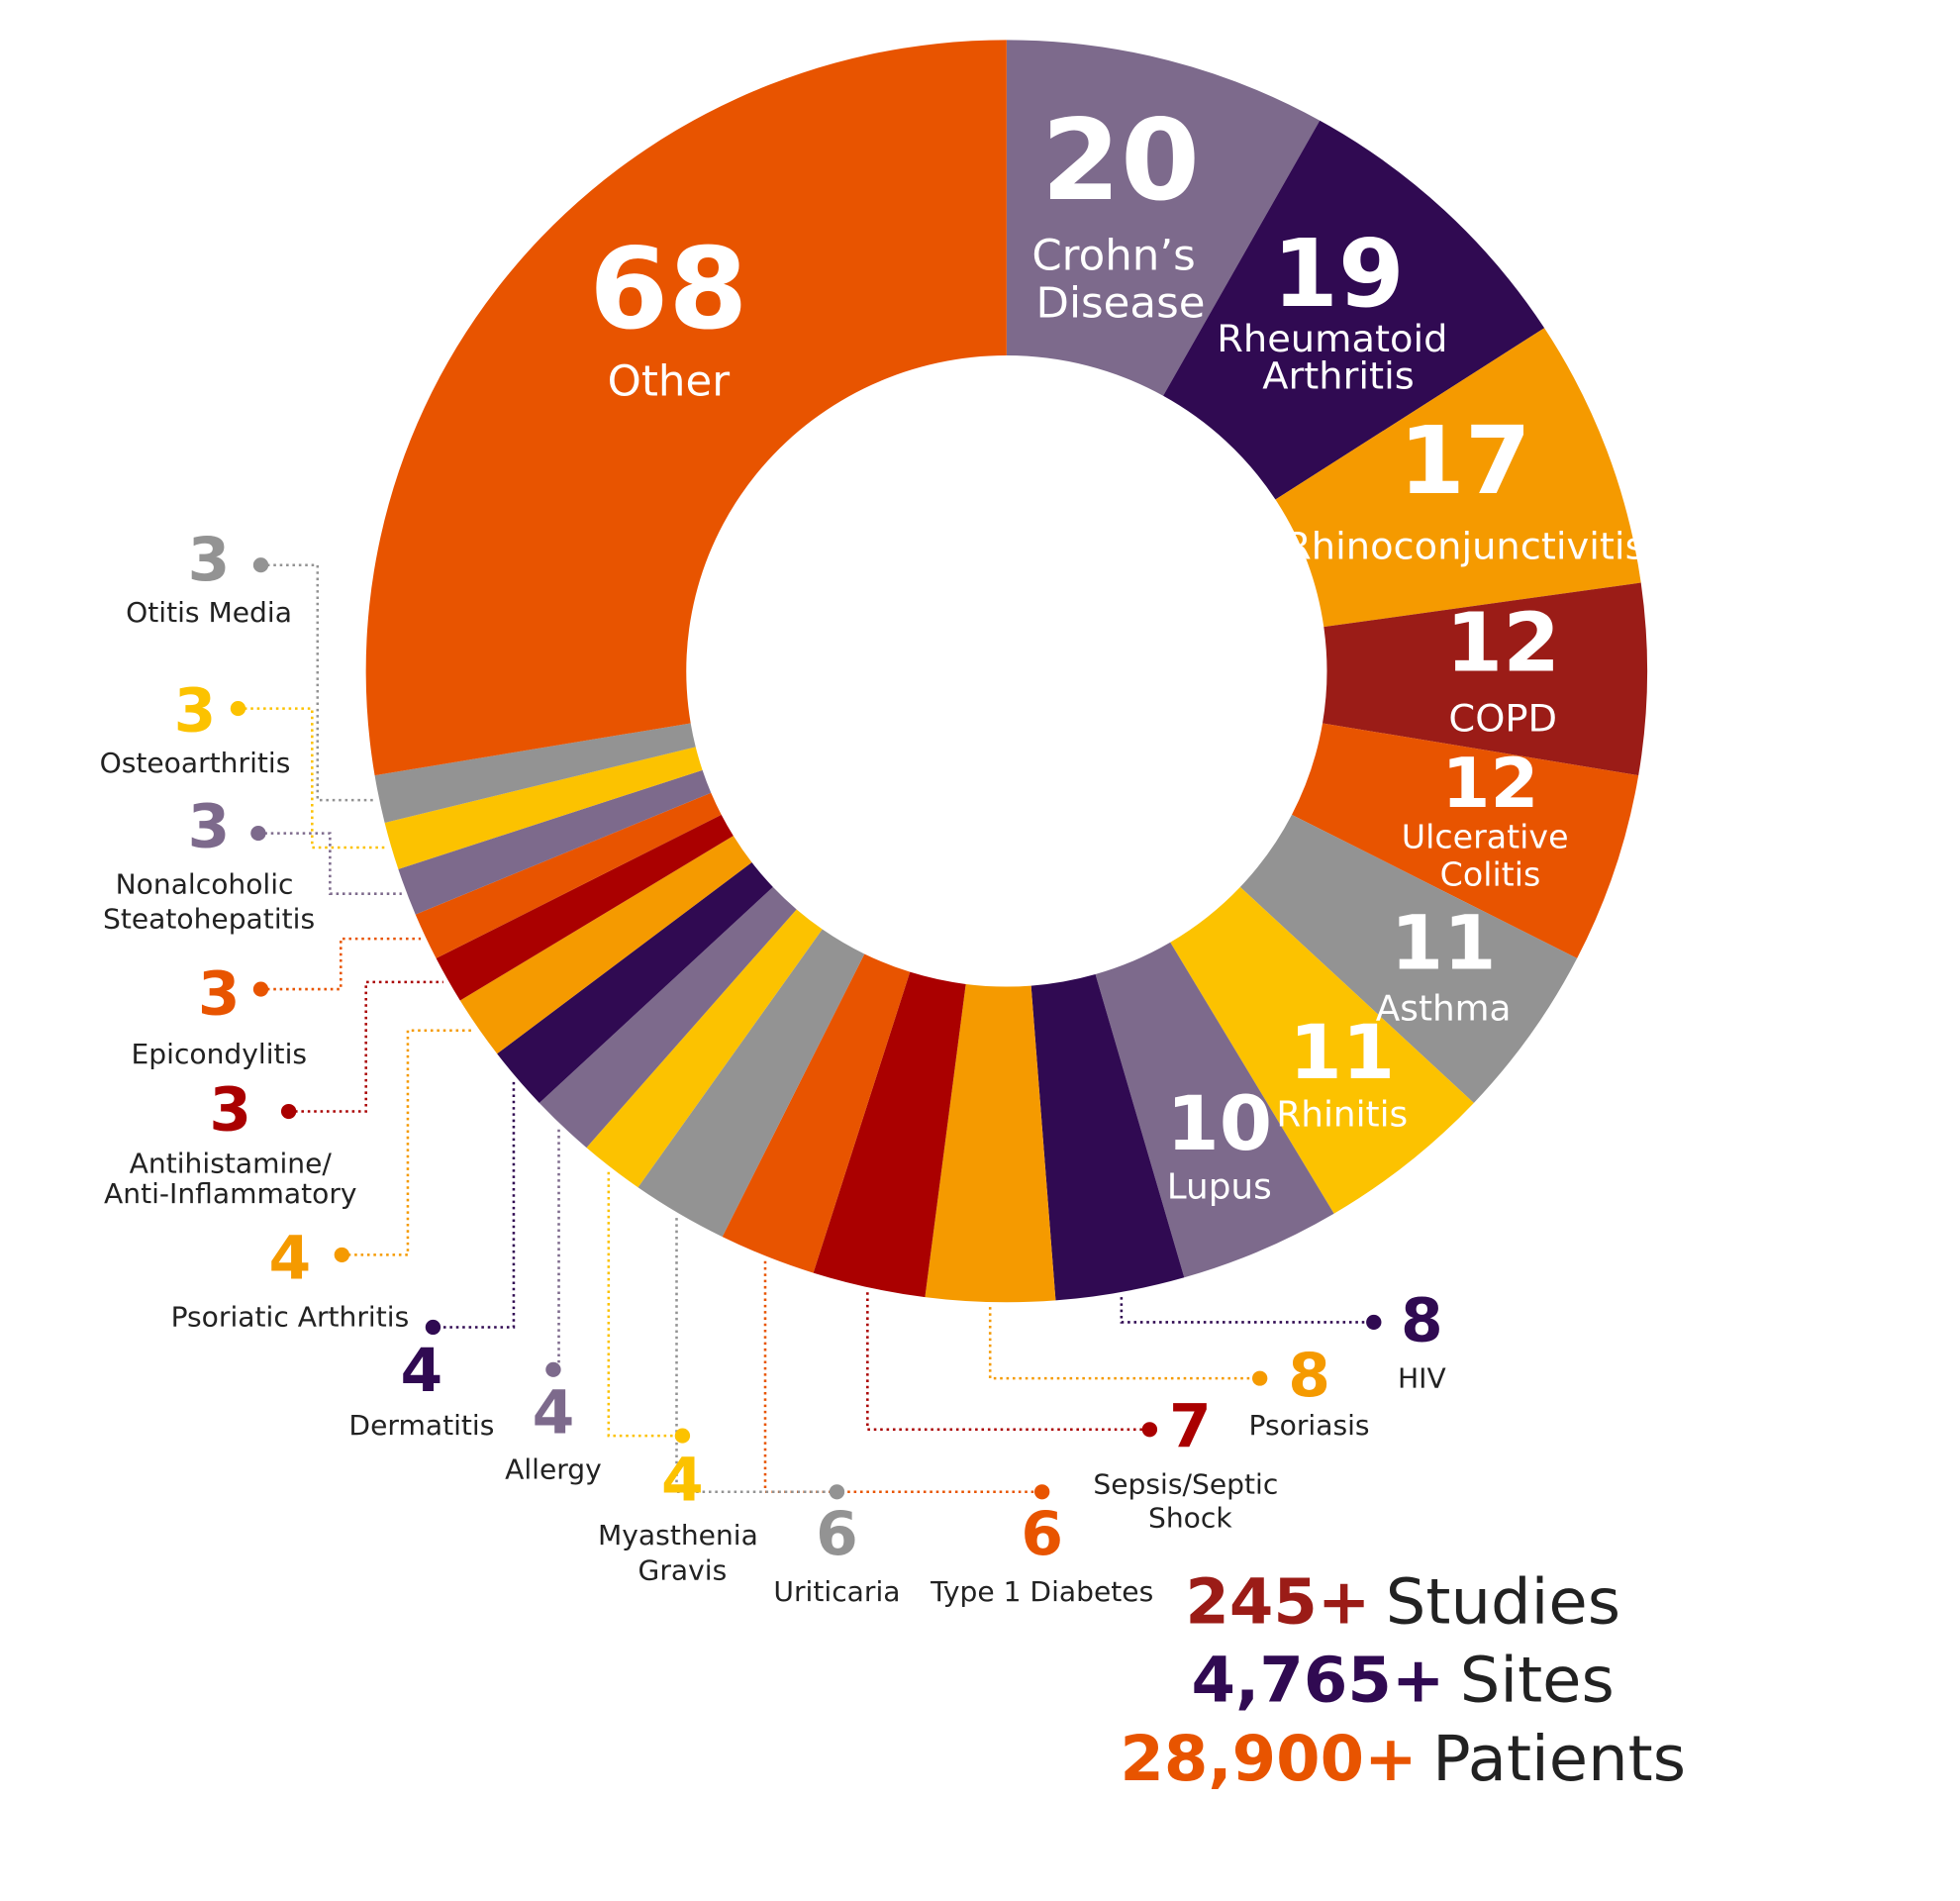  I want to click on category-label: Psoriasis, so click(1309, 1425).